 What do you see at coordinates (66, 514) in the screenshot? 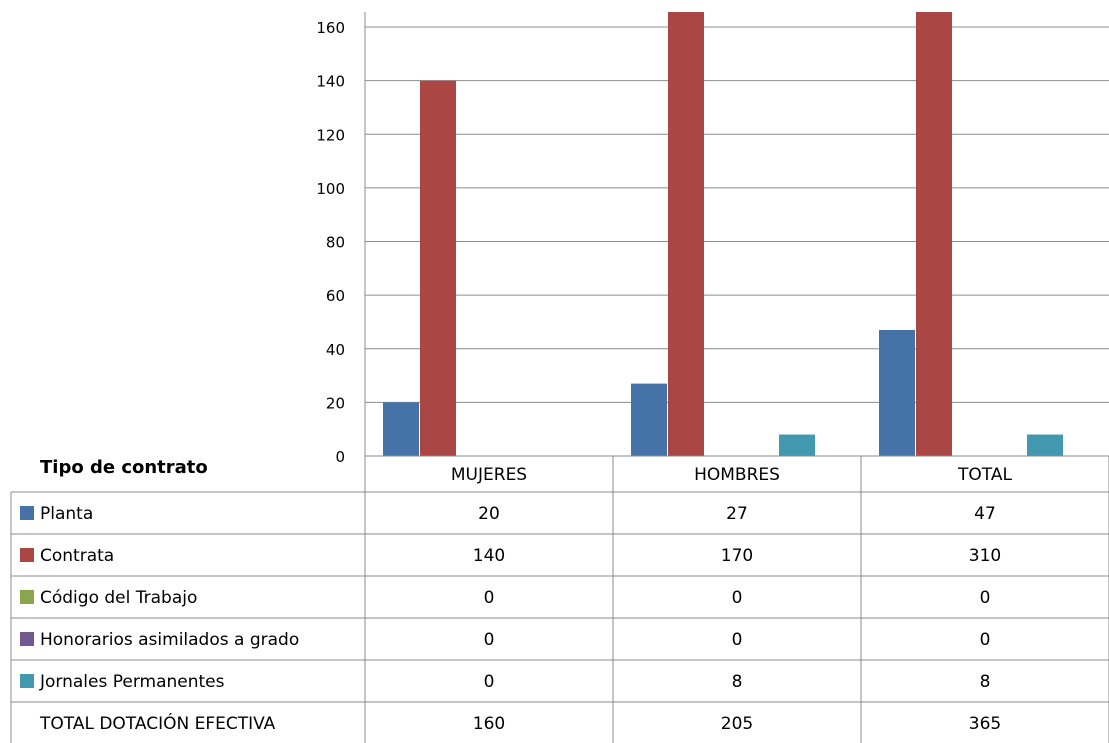
I see `table-row-label-1: Planta` at bounding box center [66, 514].